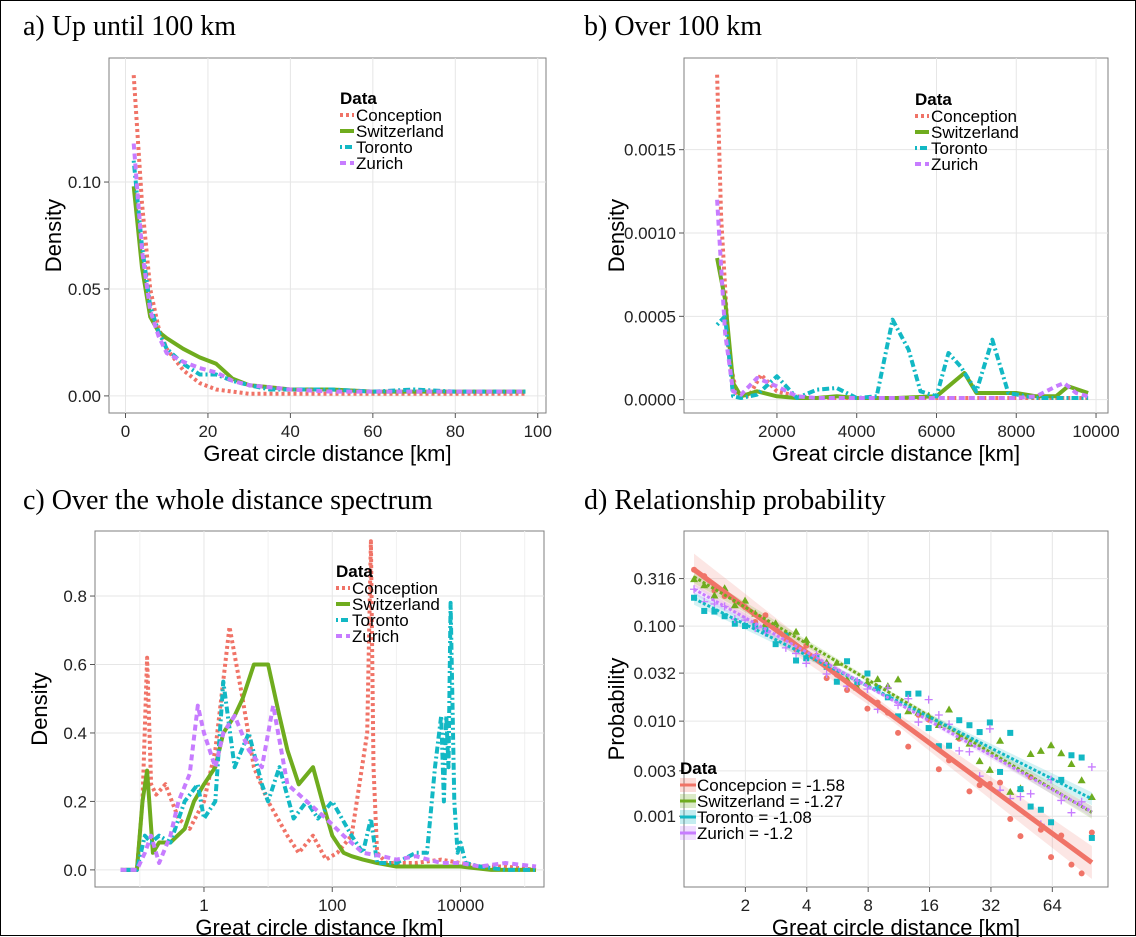 Image resolution: width=1136 pixels, height=937 pixels. I want to click on panel-b-ytick-label: 0.0015, so click(650, 150).